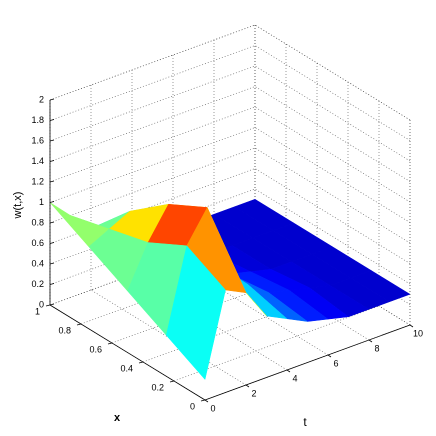 The width and height of the screenshot is (436, 436). What do you see at coordinates (37, 140) in the screenshot?
I see `z-tick-label: 1.6` at bounding box center [37, 140].